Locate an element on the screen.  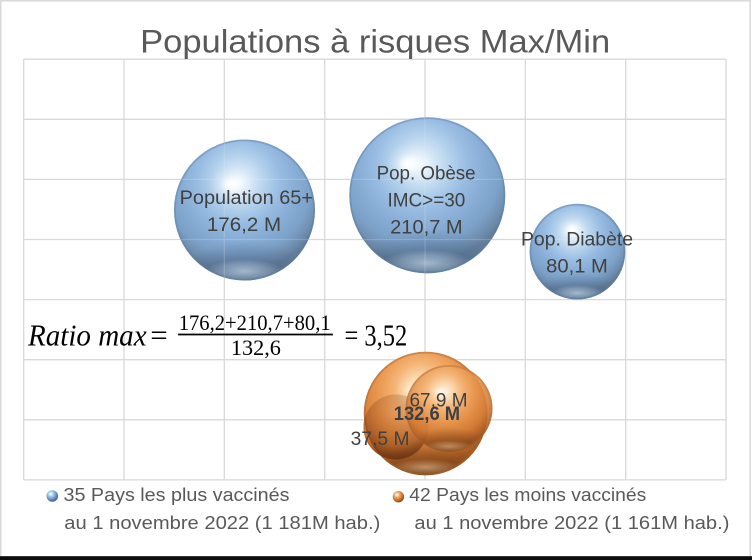
svg-text: 132,6 is located at coordinates (256, 347).